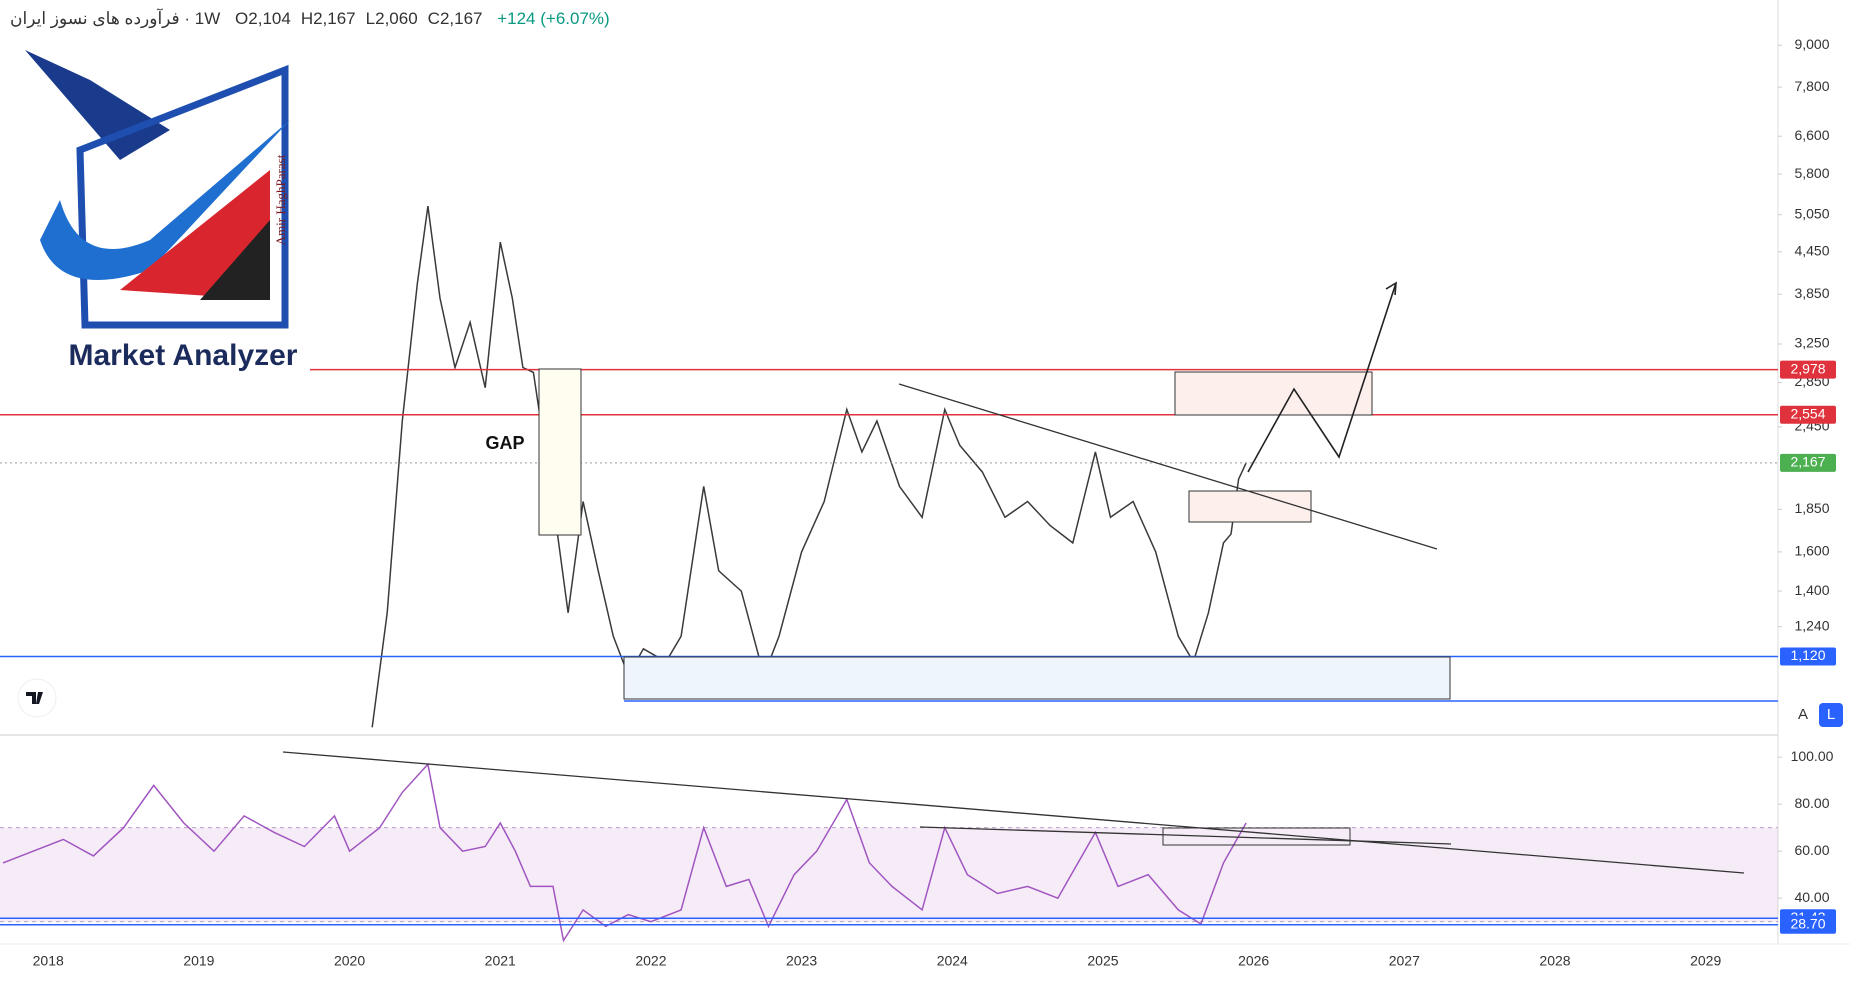  I want to click on logo: Market Analyzer Amir HaghParast, so click(155, 210).